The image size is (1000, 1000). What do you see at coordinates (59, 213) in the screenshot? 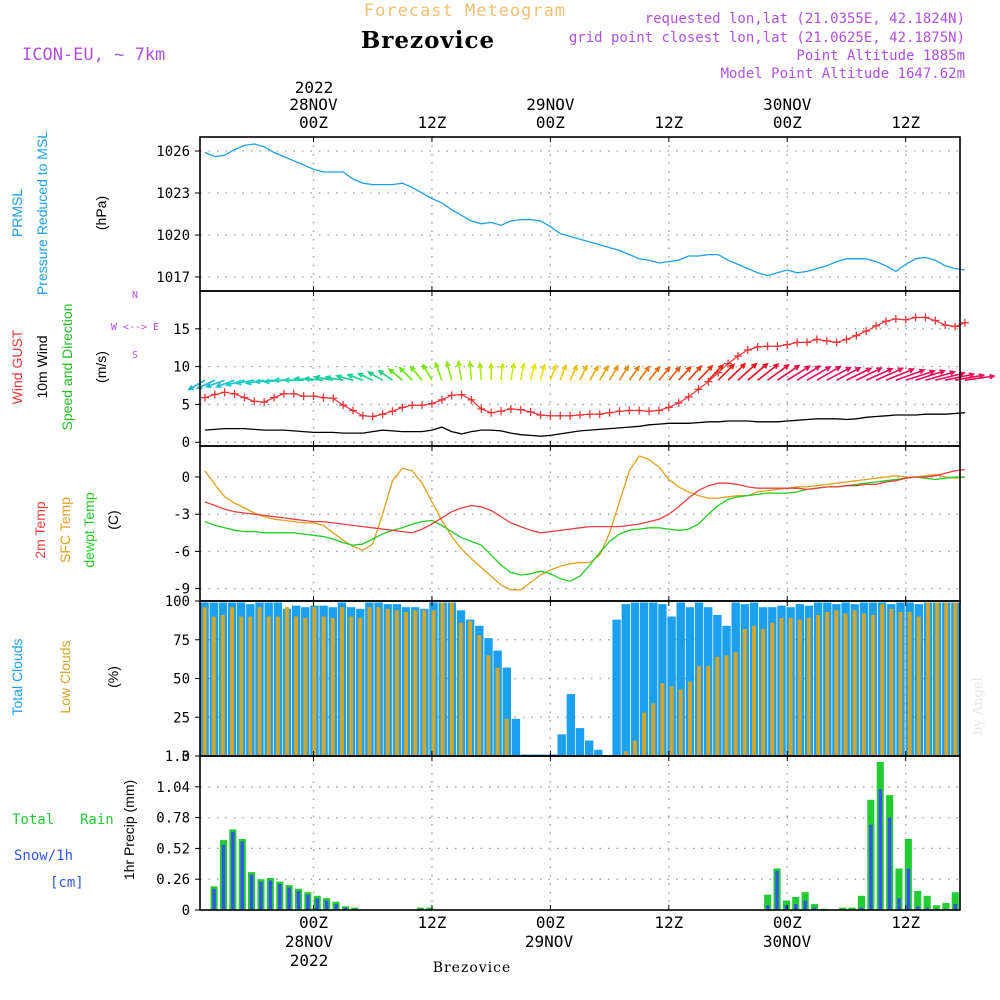
I see `pressure-side-labels: PRMSL Pressure Reduced to MSL (hPa)` at bounding box center [59, 213].